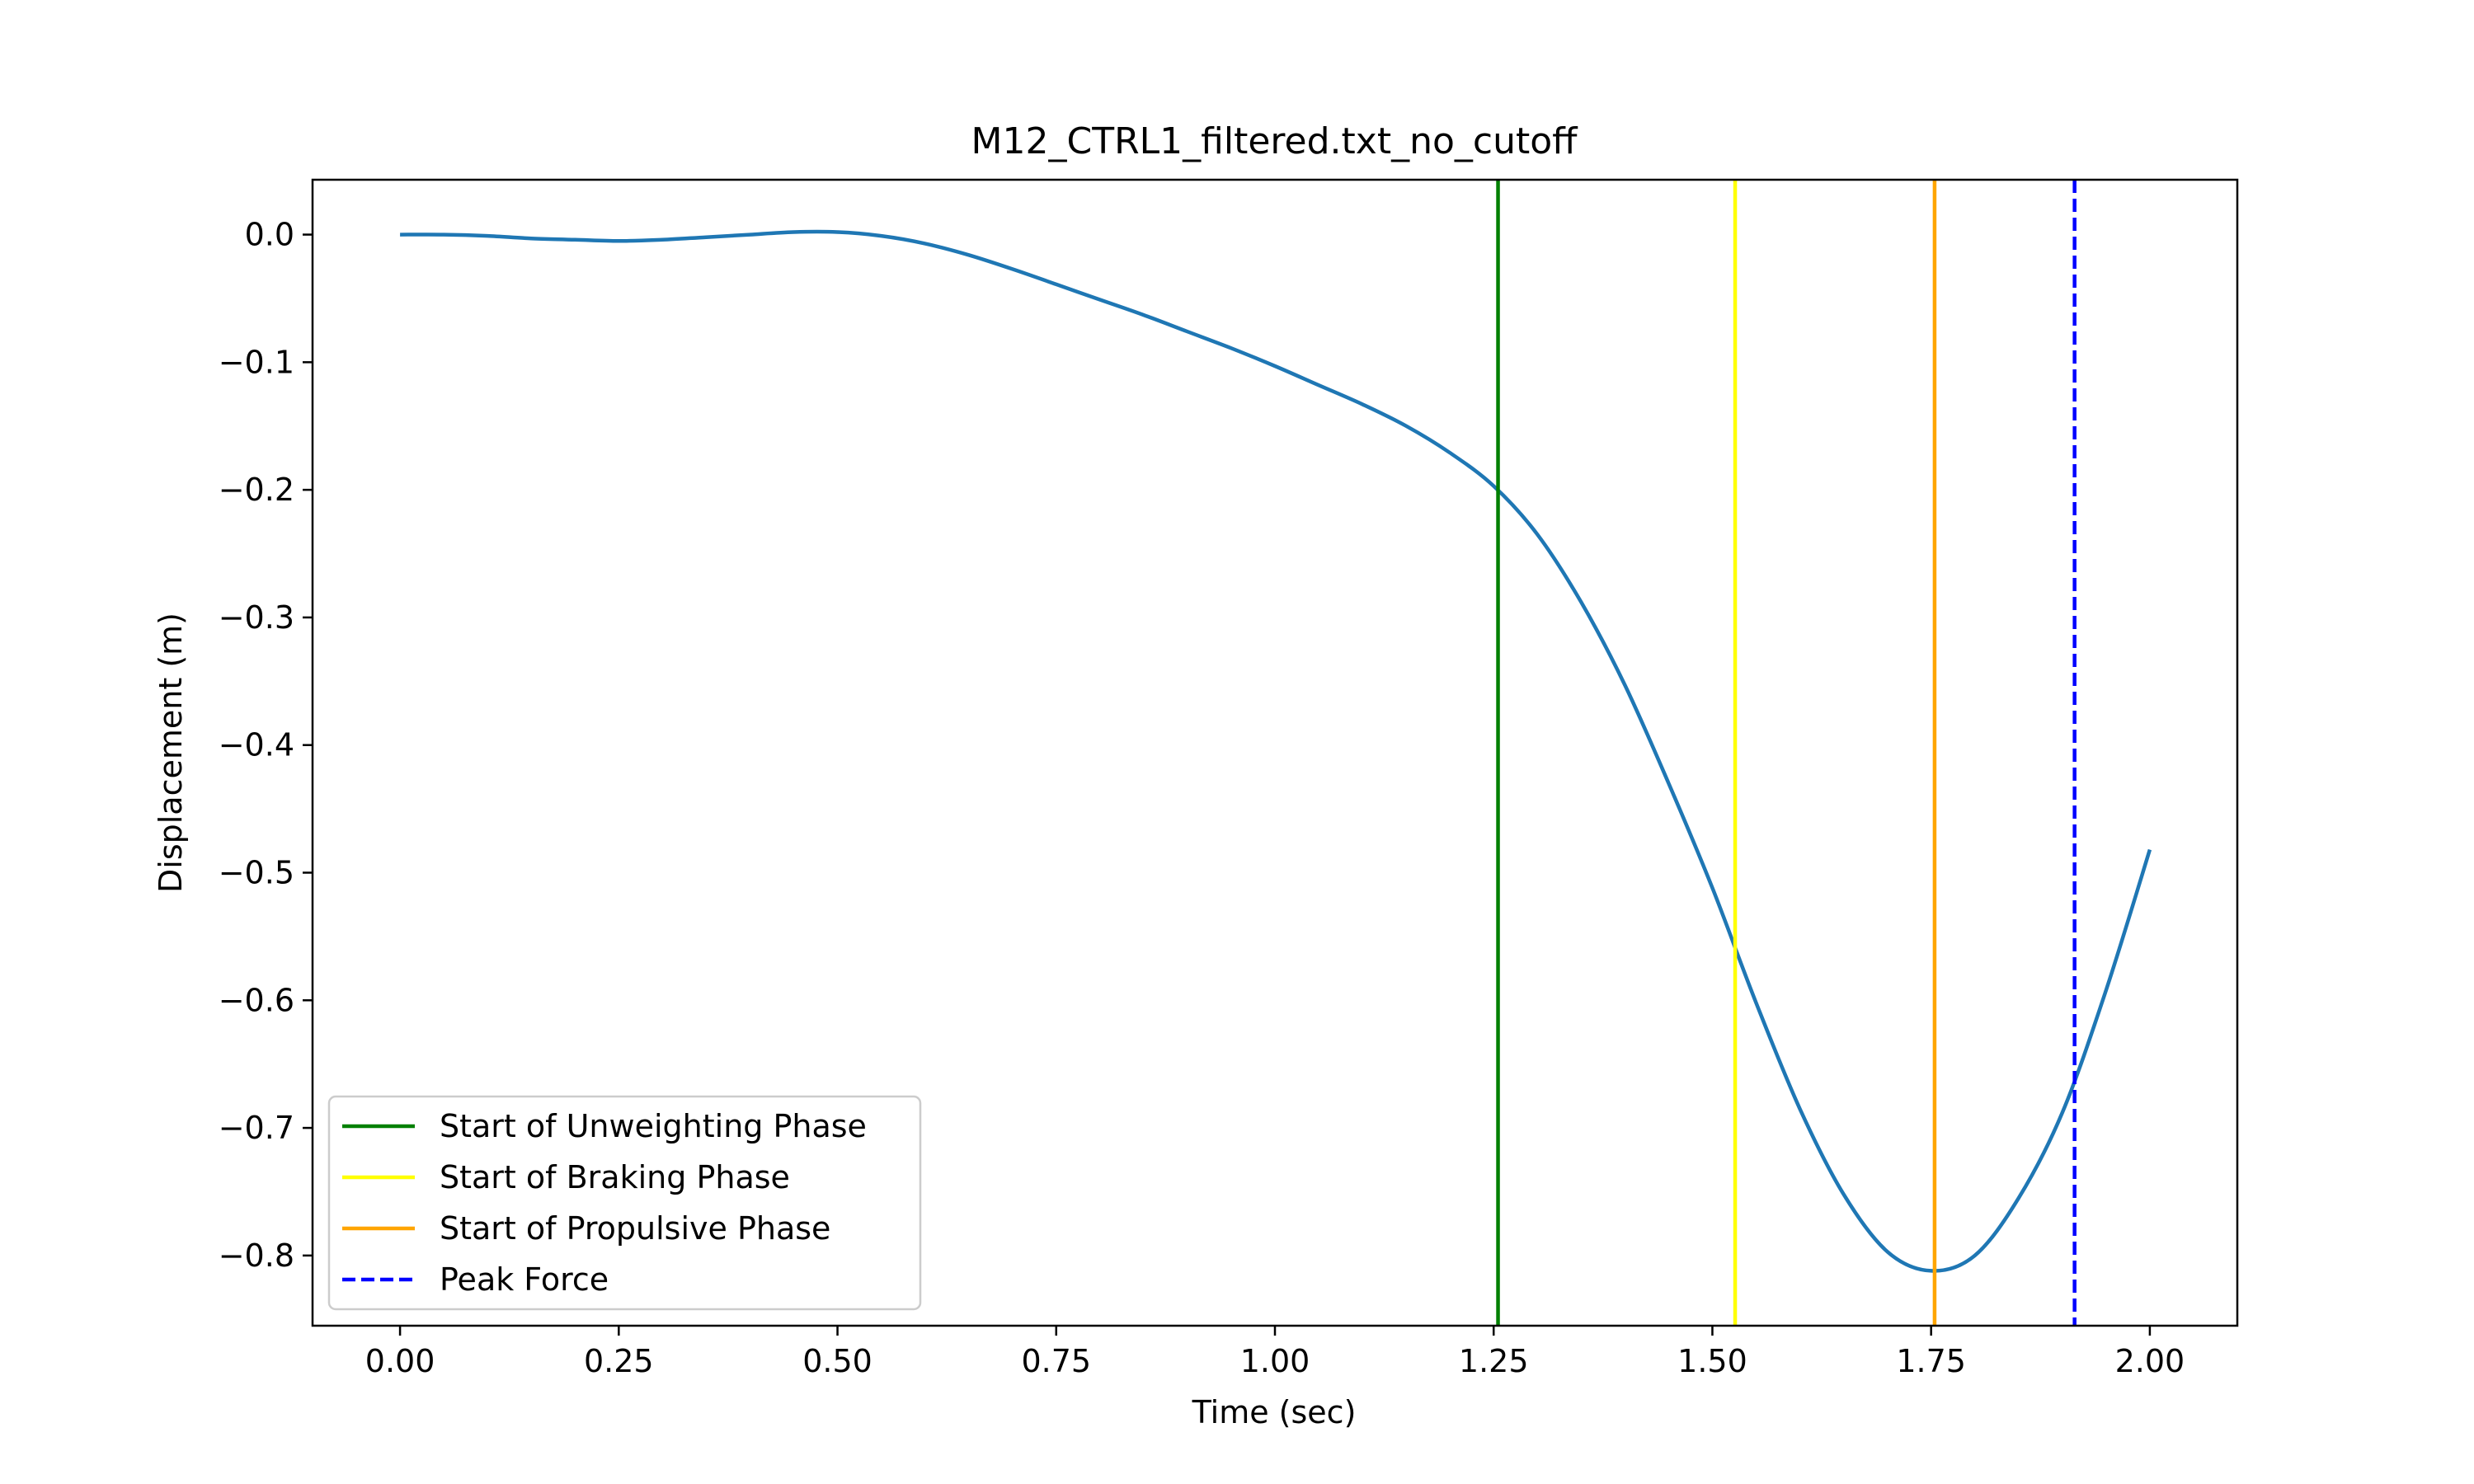 This screenshot has width=2474, height=1484. Describe the element at coordinates (269, 235) in the screenshot. I see `y-tick-label: 0.0` at that location.